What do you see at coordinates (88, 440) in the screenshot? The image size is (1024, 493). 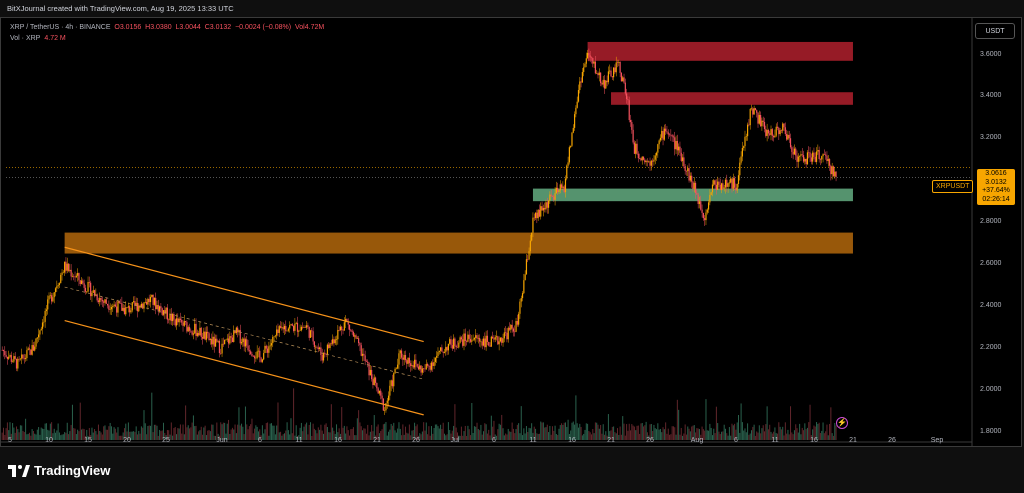 I see `time-tick-label: 15` at bounding box center [88, 440].